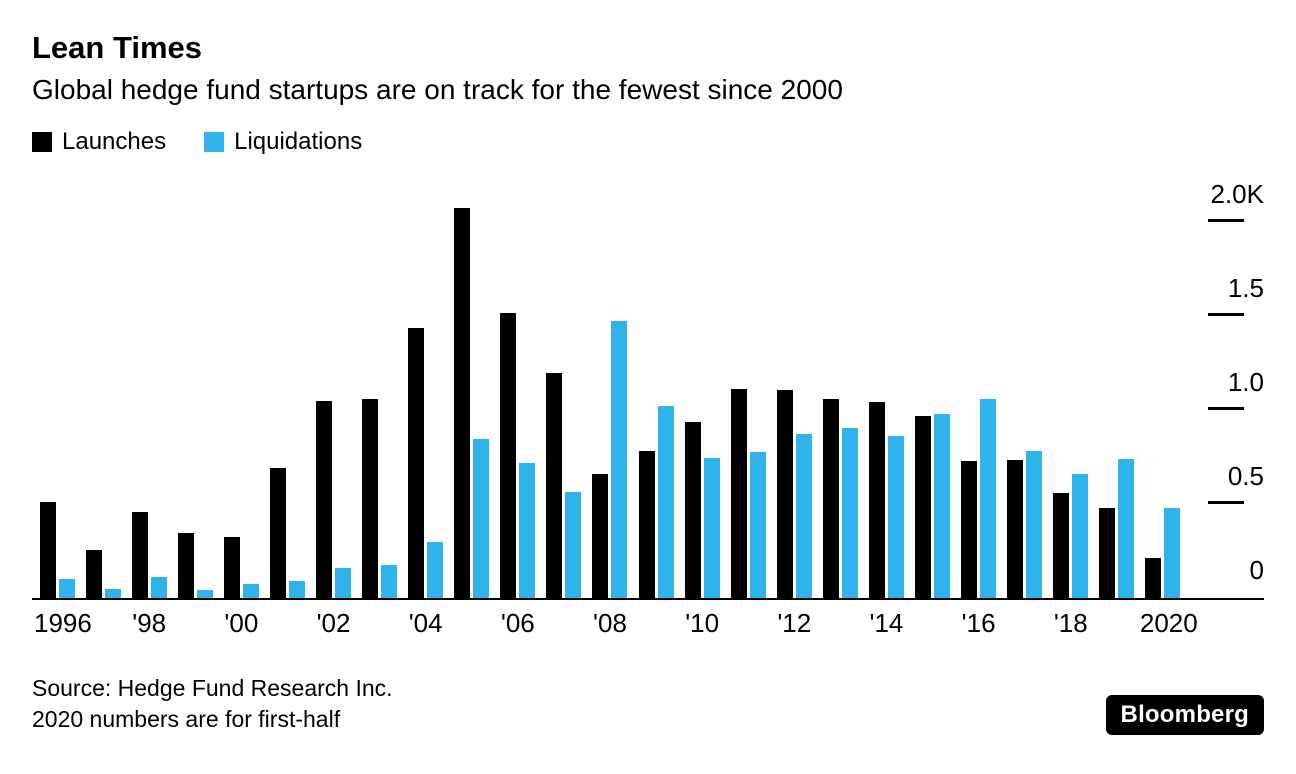  What do you see at coordinates (748, 493) in the screenshot?
I see `bar-group-2011` at bounding box center [748, 493].